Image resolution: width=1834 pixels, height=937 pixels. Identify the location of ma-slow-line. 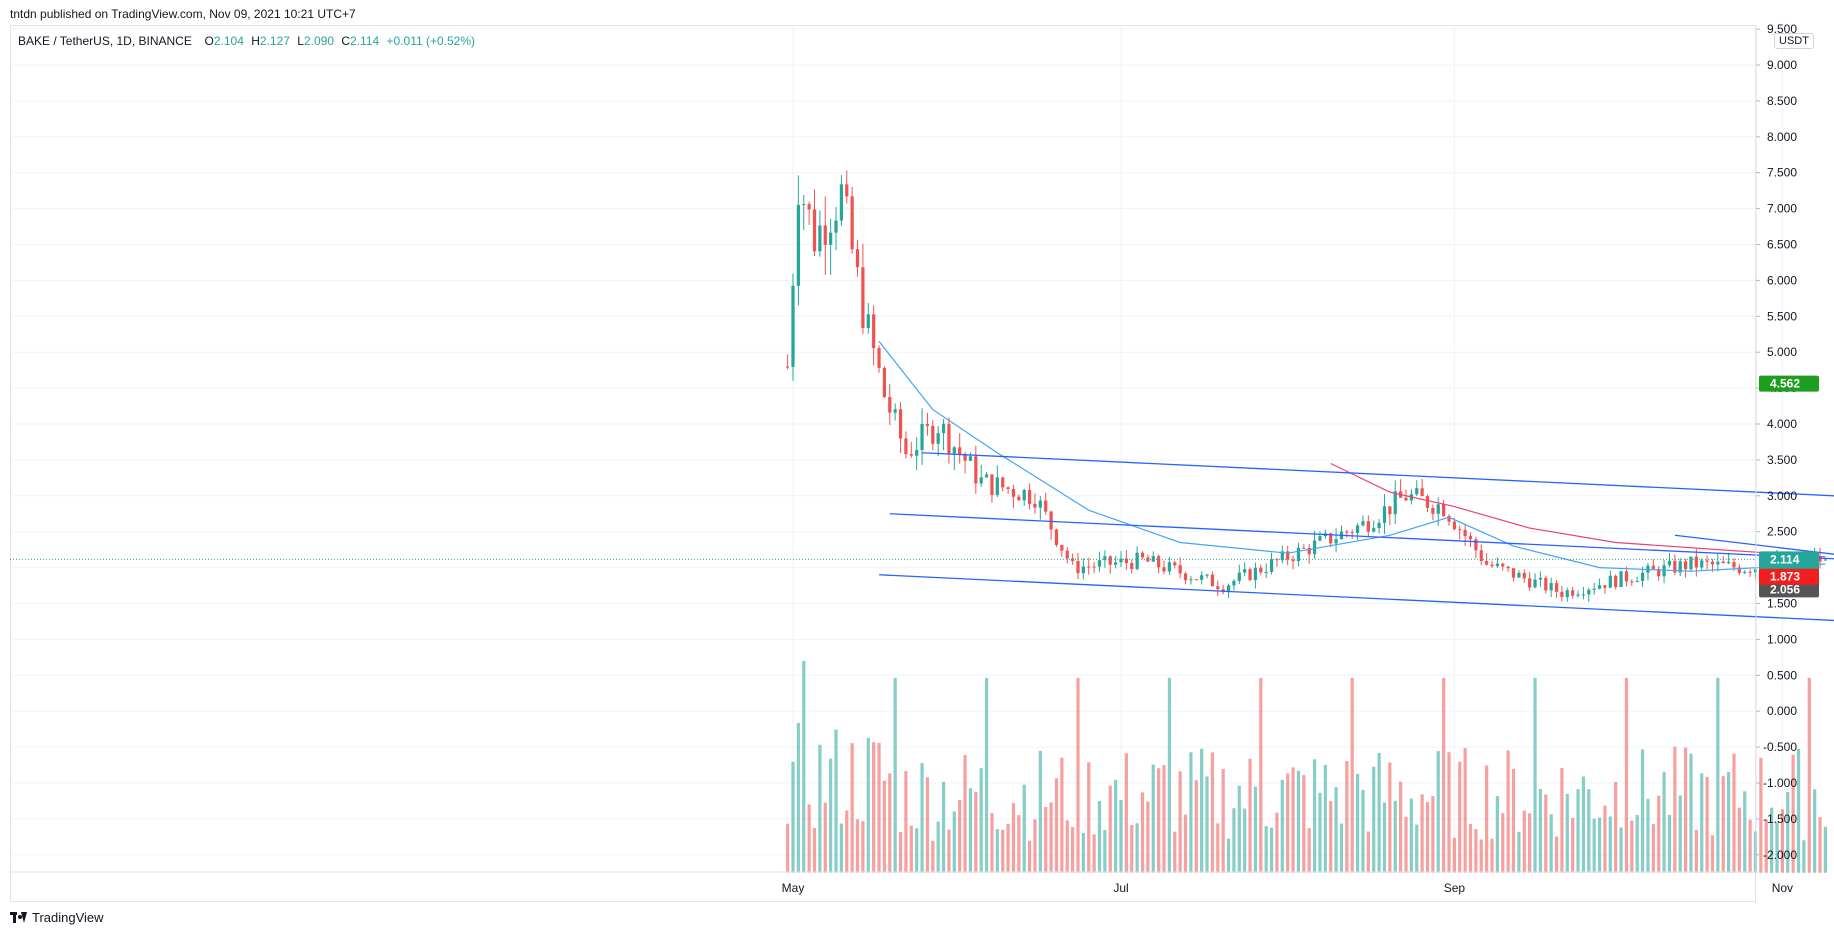
(1578, 510).